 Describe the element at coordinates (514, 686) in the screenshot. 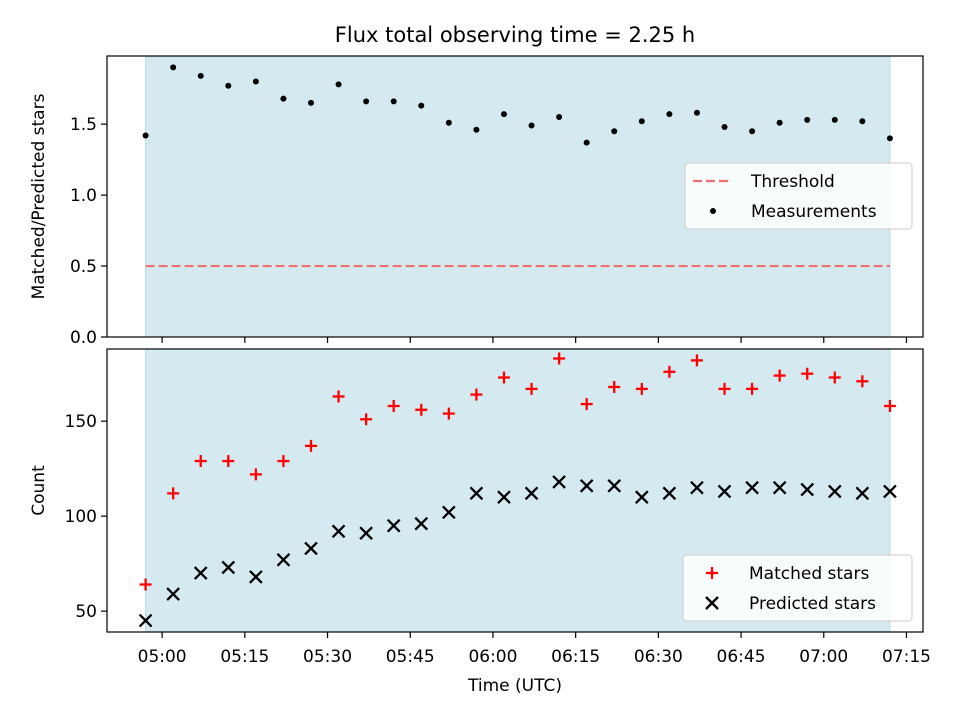

I see `x-axis-label: Time (UTC)` at that location.